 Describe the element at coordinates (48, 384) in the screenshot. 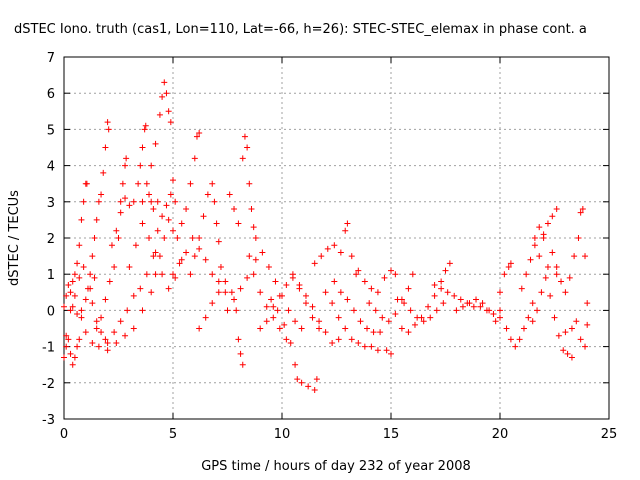

I see `y-tick-label: -2` at that location.